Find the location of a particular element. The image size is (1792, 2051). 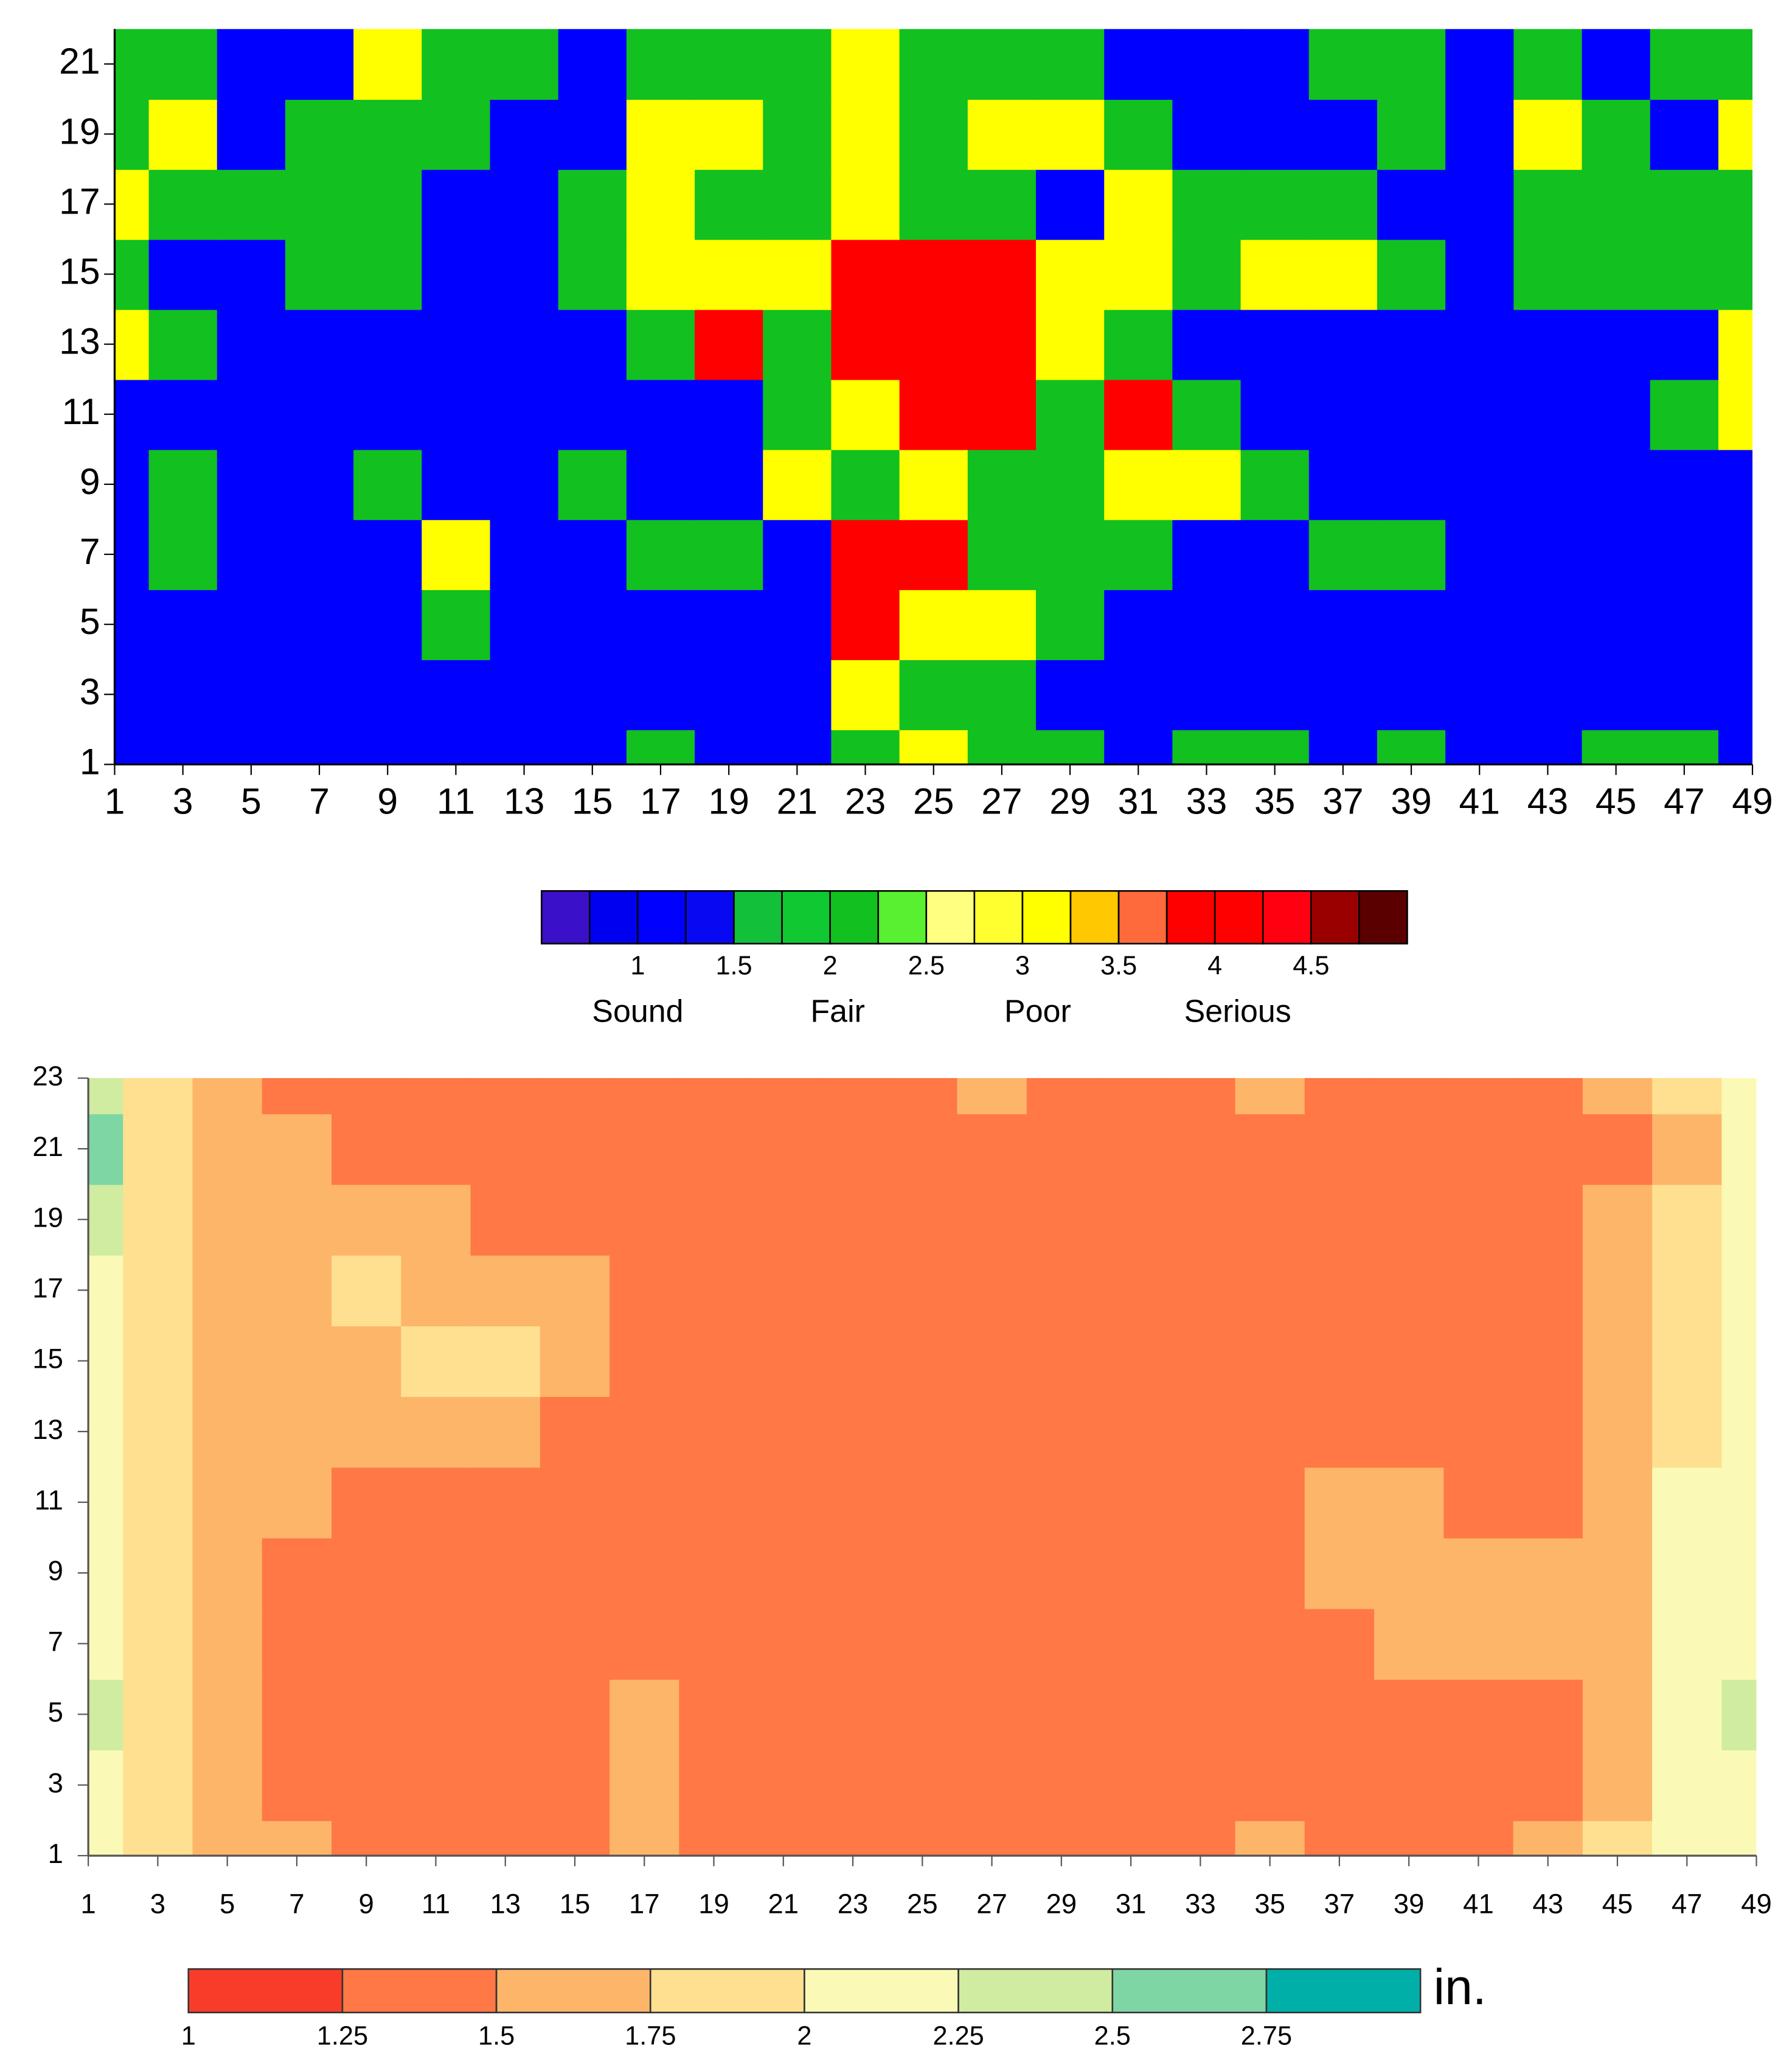

x-tick-label: 31 is located at coordinates (1138, 800).